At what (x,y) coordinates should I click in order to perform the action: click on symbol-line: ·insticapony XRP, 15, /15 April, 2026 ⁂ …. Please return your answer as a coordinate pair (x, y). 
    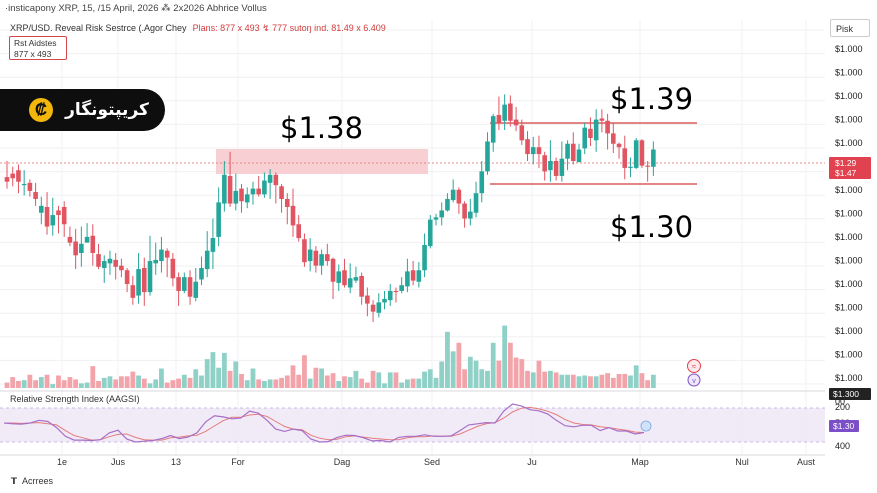
    Looking at the image, I should click on (136, 8).